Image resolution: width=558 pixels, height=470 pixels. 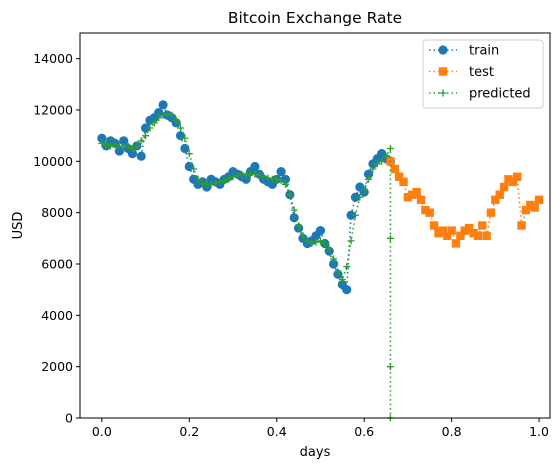 I want to click on legend-entries: train test predicted, so click(x=480, y=73).